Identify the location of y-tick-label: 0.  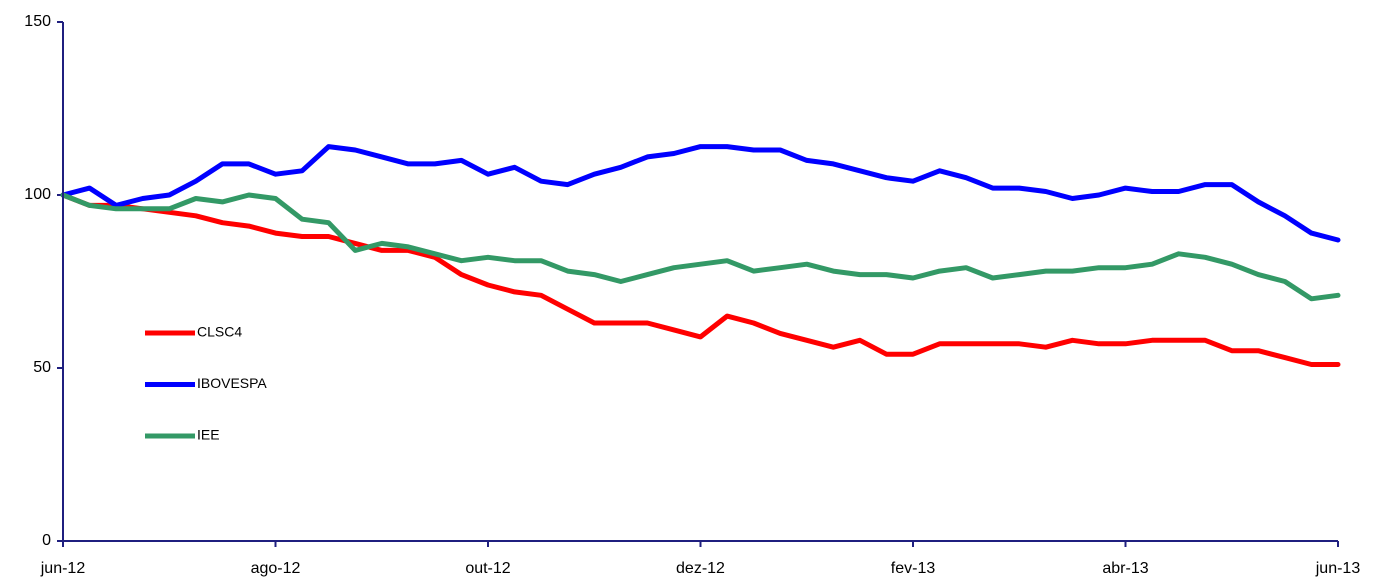
(46, 540).